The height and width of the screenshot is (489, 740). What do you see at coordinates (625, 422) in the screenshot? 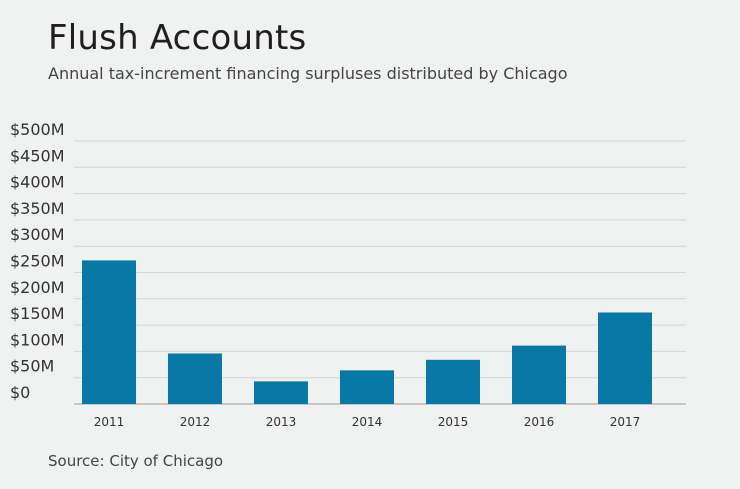
I see `x-tick-label: 2017` at bounding box center [625, 422].